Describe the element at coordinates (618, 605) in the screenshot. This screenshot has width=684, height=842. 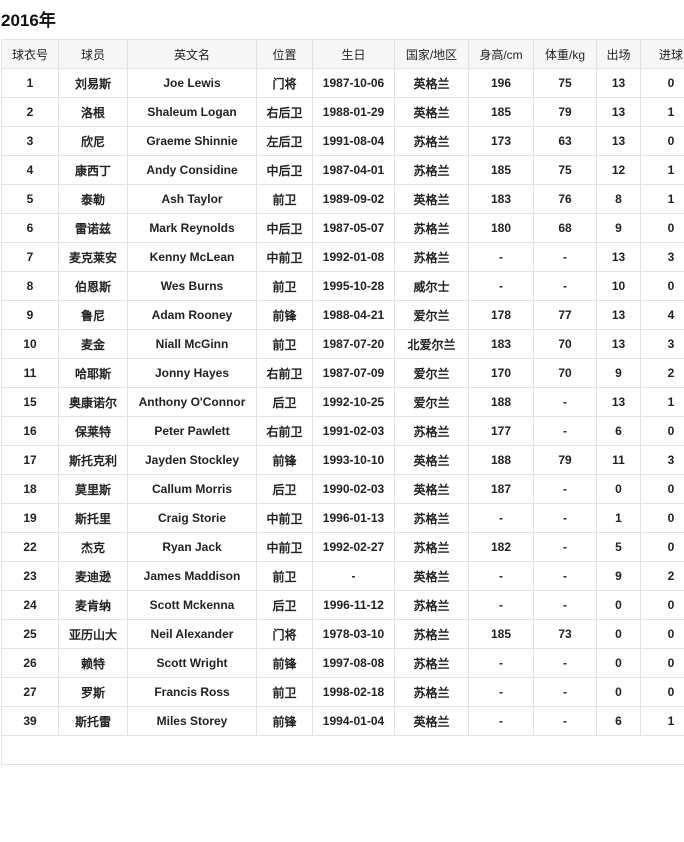
I see `cell-appearances: 0` at that location.